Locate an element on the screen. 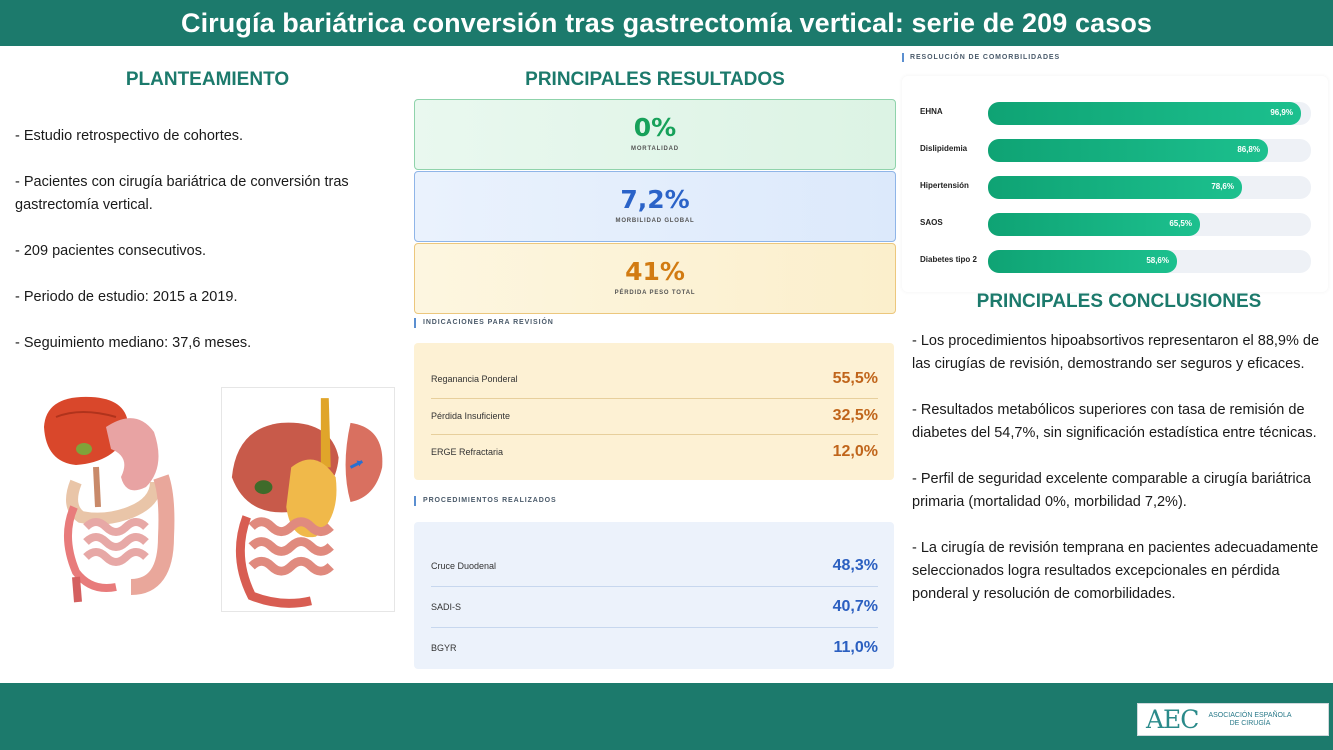 Image resolution: width=1333 pixels, height=750 pixels. logo-mark: AEC is located at coordinates (1172, 719).